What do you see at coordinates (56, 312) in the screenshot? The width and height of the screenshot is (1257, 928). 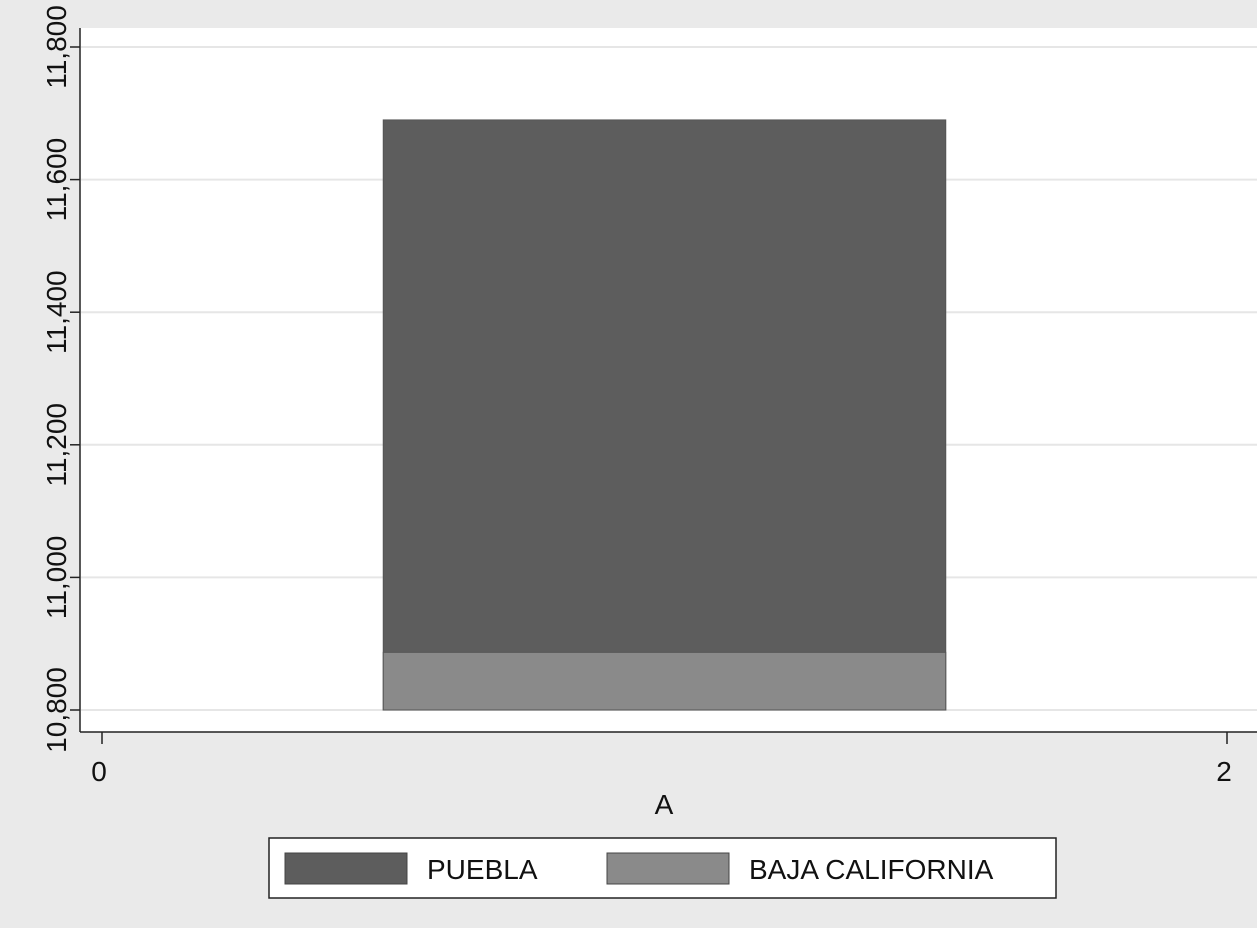 I see `y-tick-label-3: 11,400` at bounding box center [56, 312].